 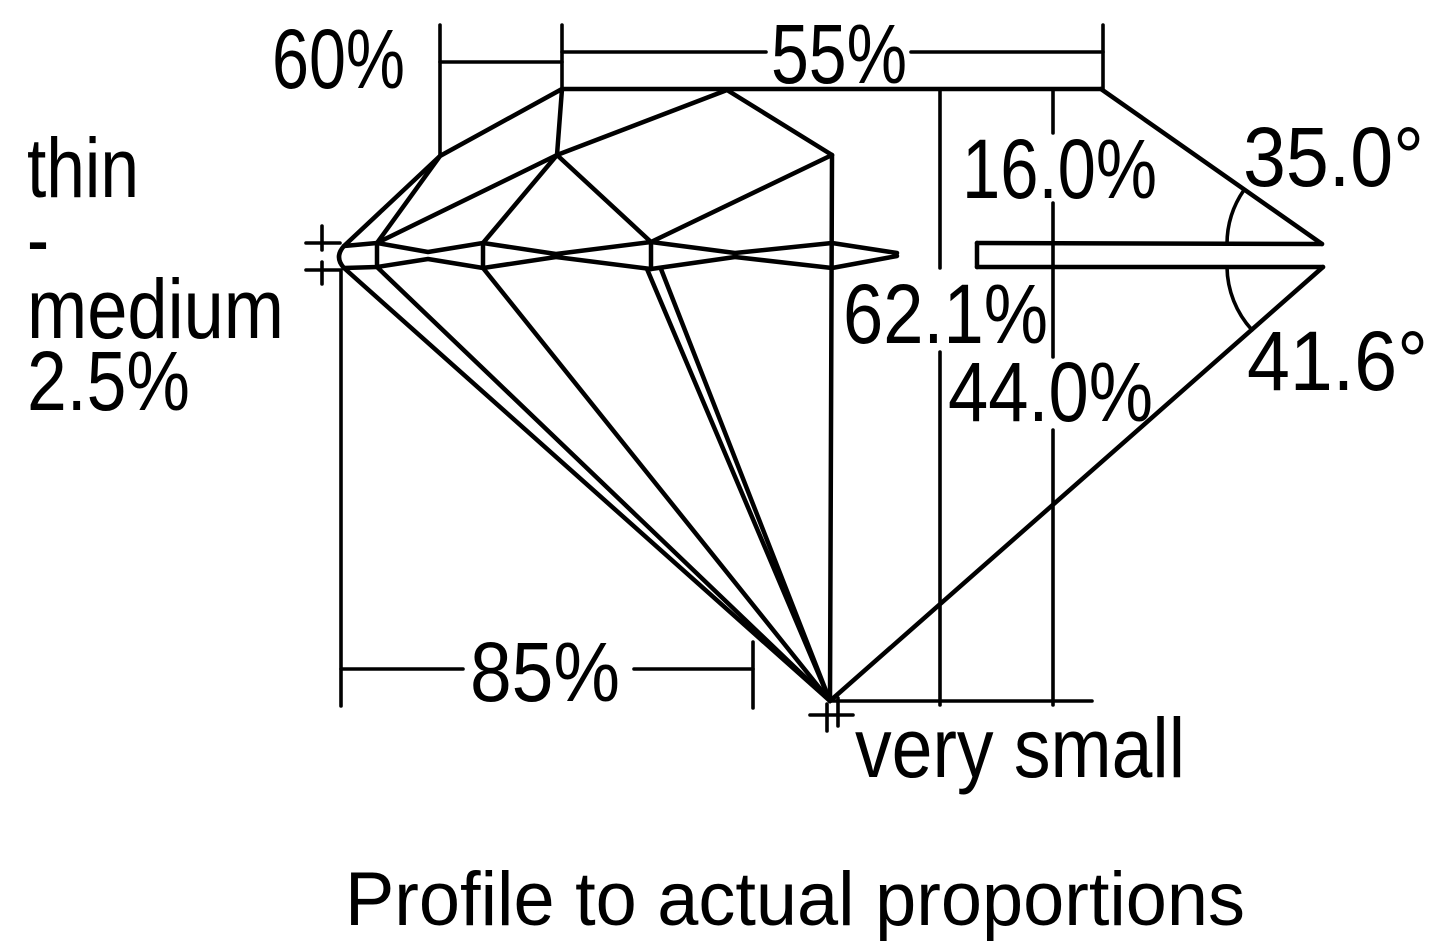 I want to click on girdle-thickness-mark-upper, so click(x=323, y=238).